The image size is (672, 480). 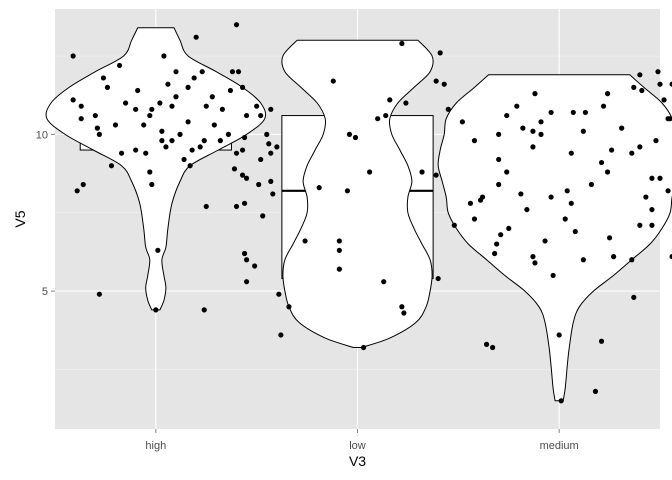 I want to click on x-tick-label-medium: medium, so click(x=559, y=446).